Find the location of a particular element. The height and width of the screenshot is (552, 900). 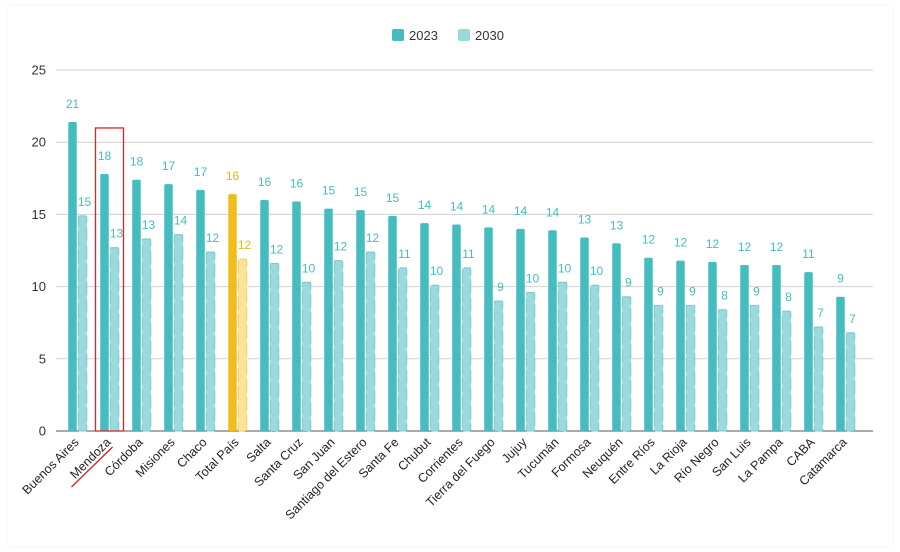

bar-2023-neuquen is located at coordinates (616, 337).